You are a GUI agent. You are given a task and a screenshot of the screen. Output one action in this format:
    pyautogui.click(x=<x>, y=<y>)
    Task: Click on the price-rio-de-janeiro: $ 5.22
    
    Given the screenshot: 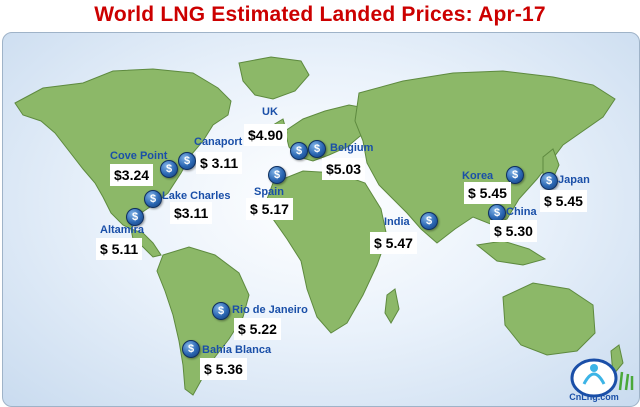 What is the action you would take?
    pyautogui.click(x=257, y=329)
    